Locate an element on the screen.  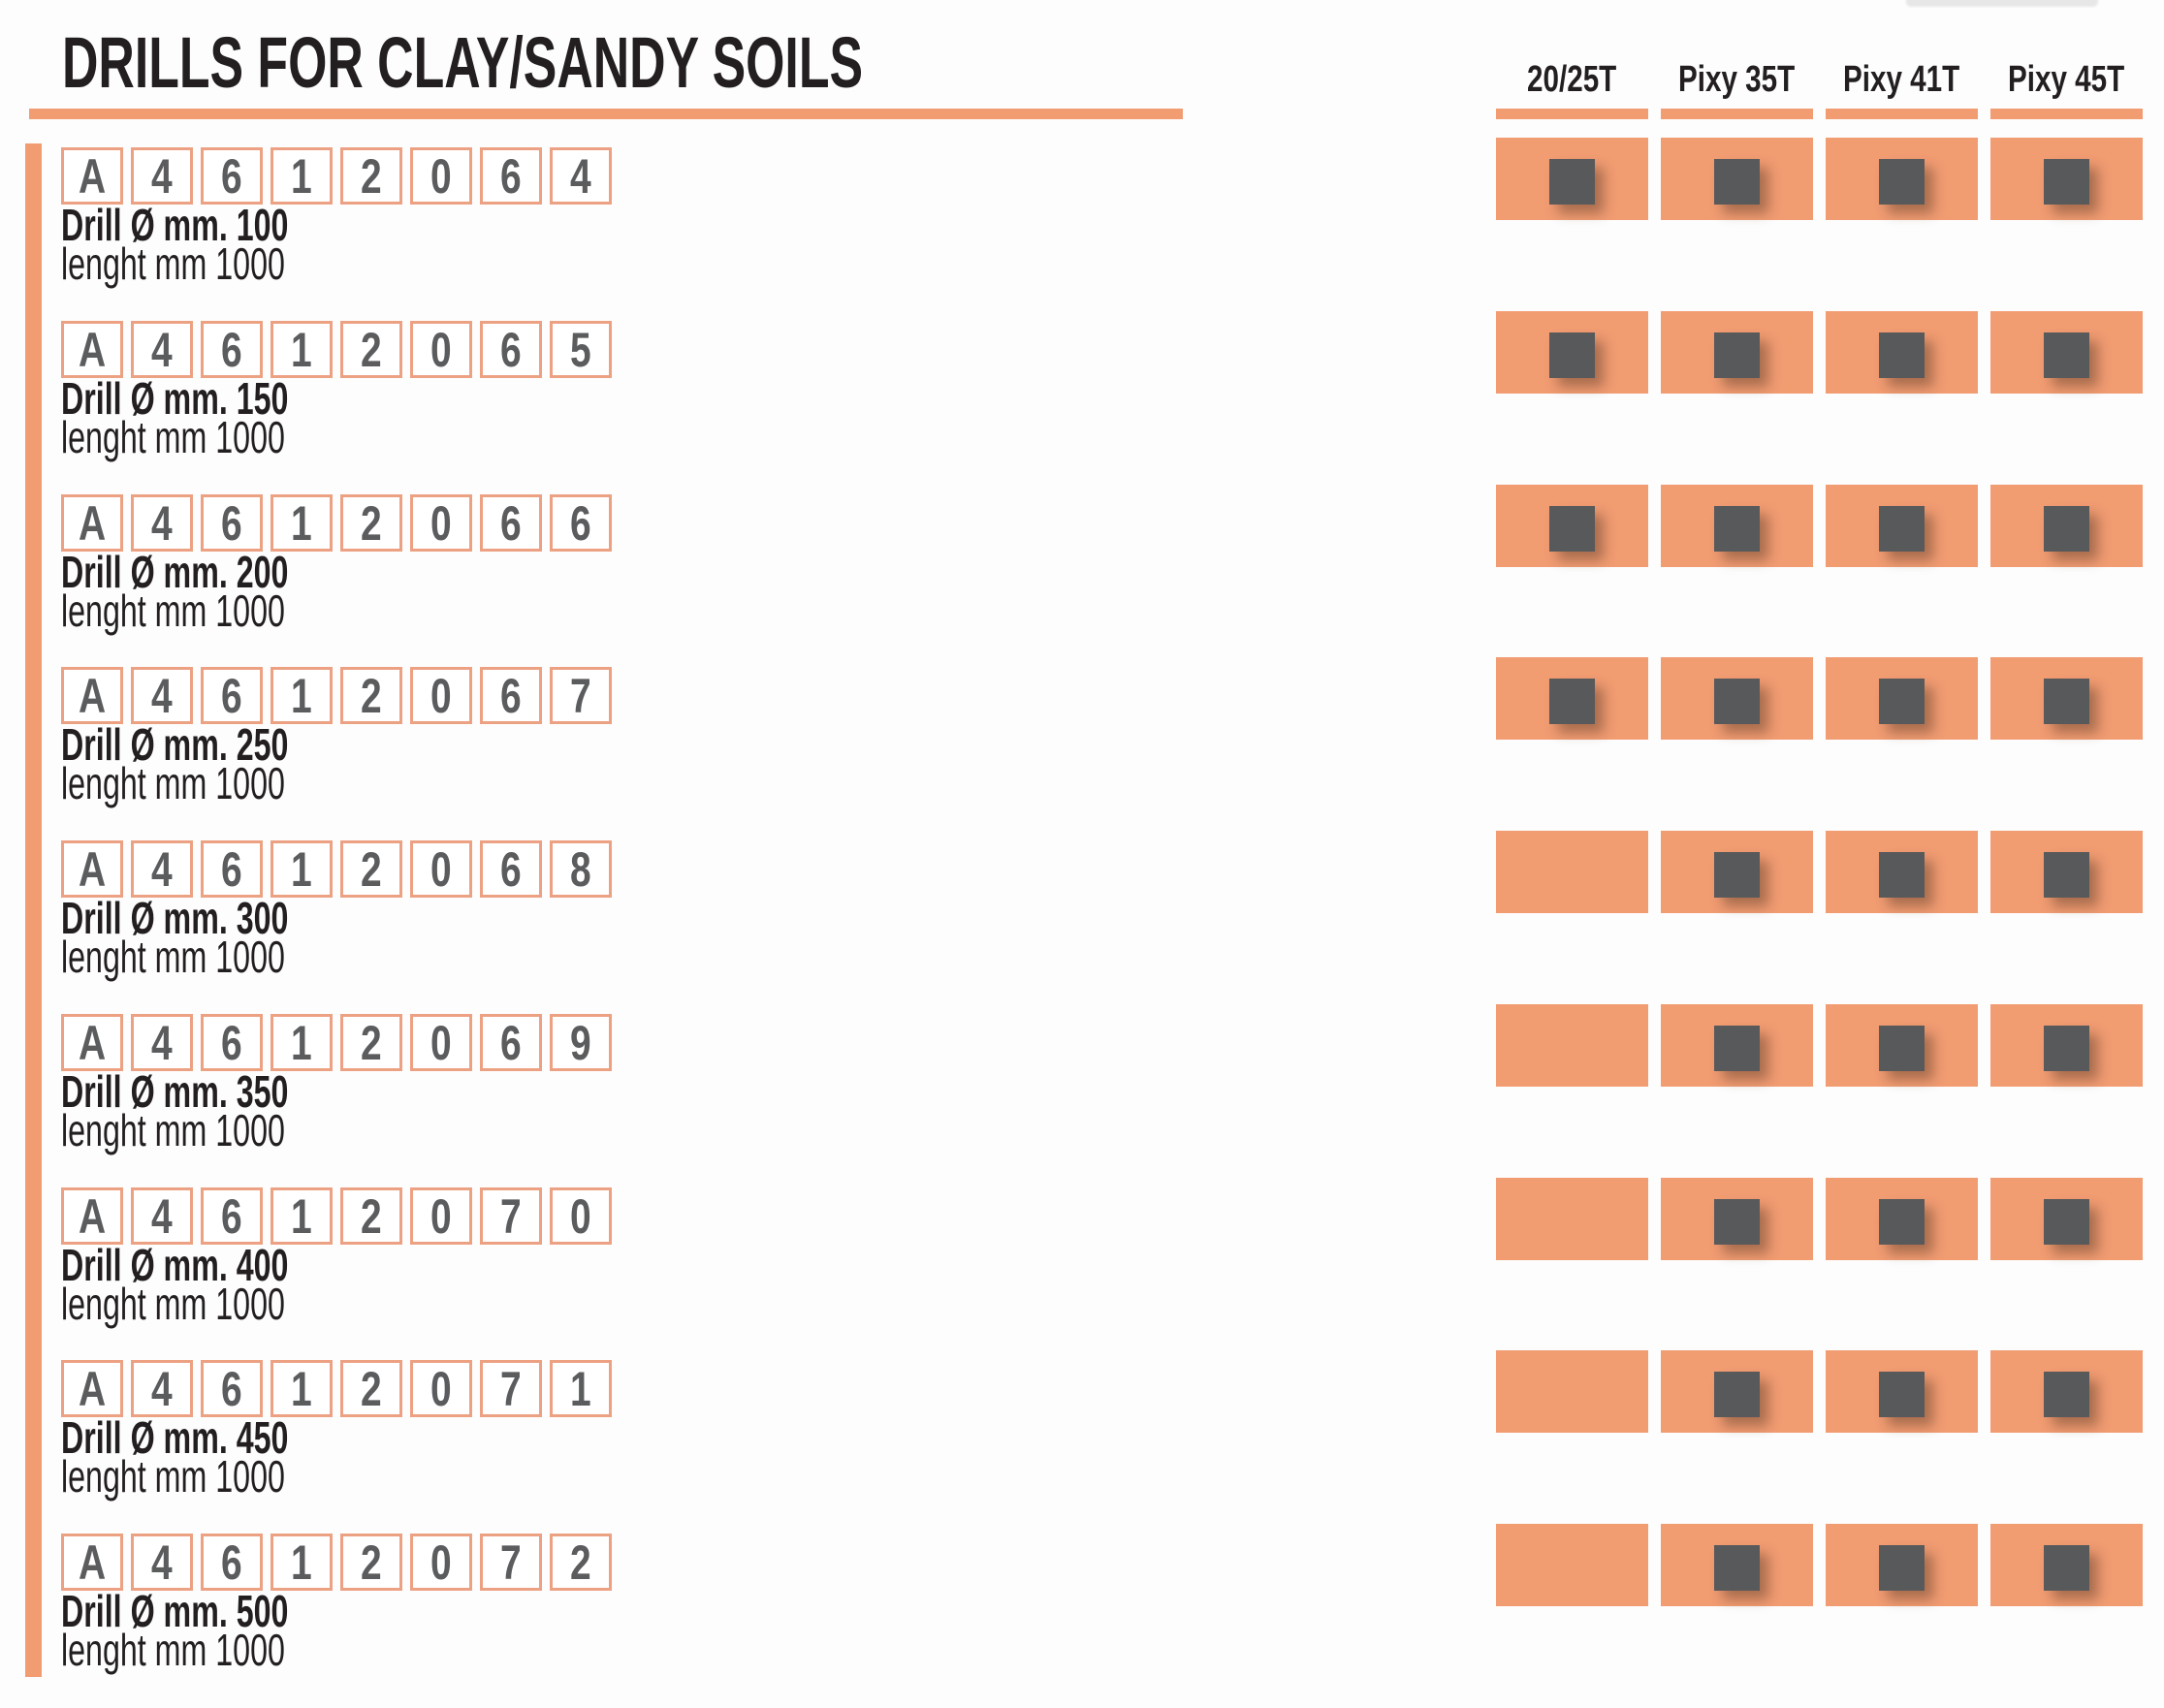
title-underline-rule is located at coordinates (606, 114).